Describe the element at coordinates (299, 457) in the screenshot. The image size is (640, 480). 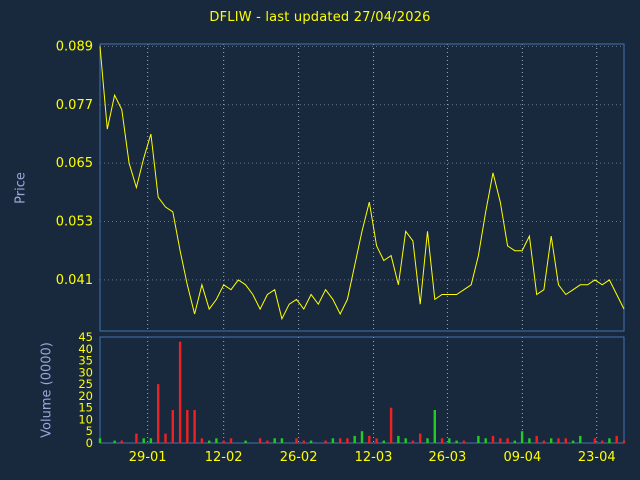
I see `x-tick-label: 26-02` at that location.